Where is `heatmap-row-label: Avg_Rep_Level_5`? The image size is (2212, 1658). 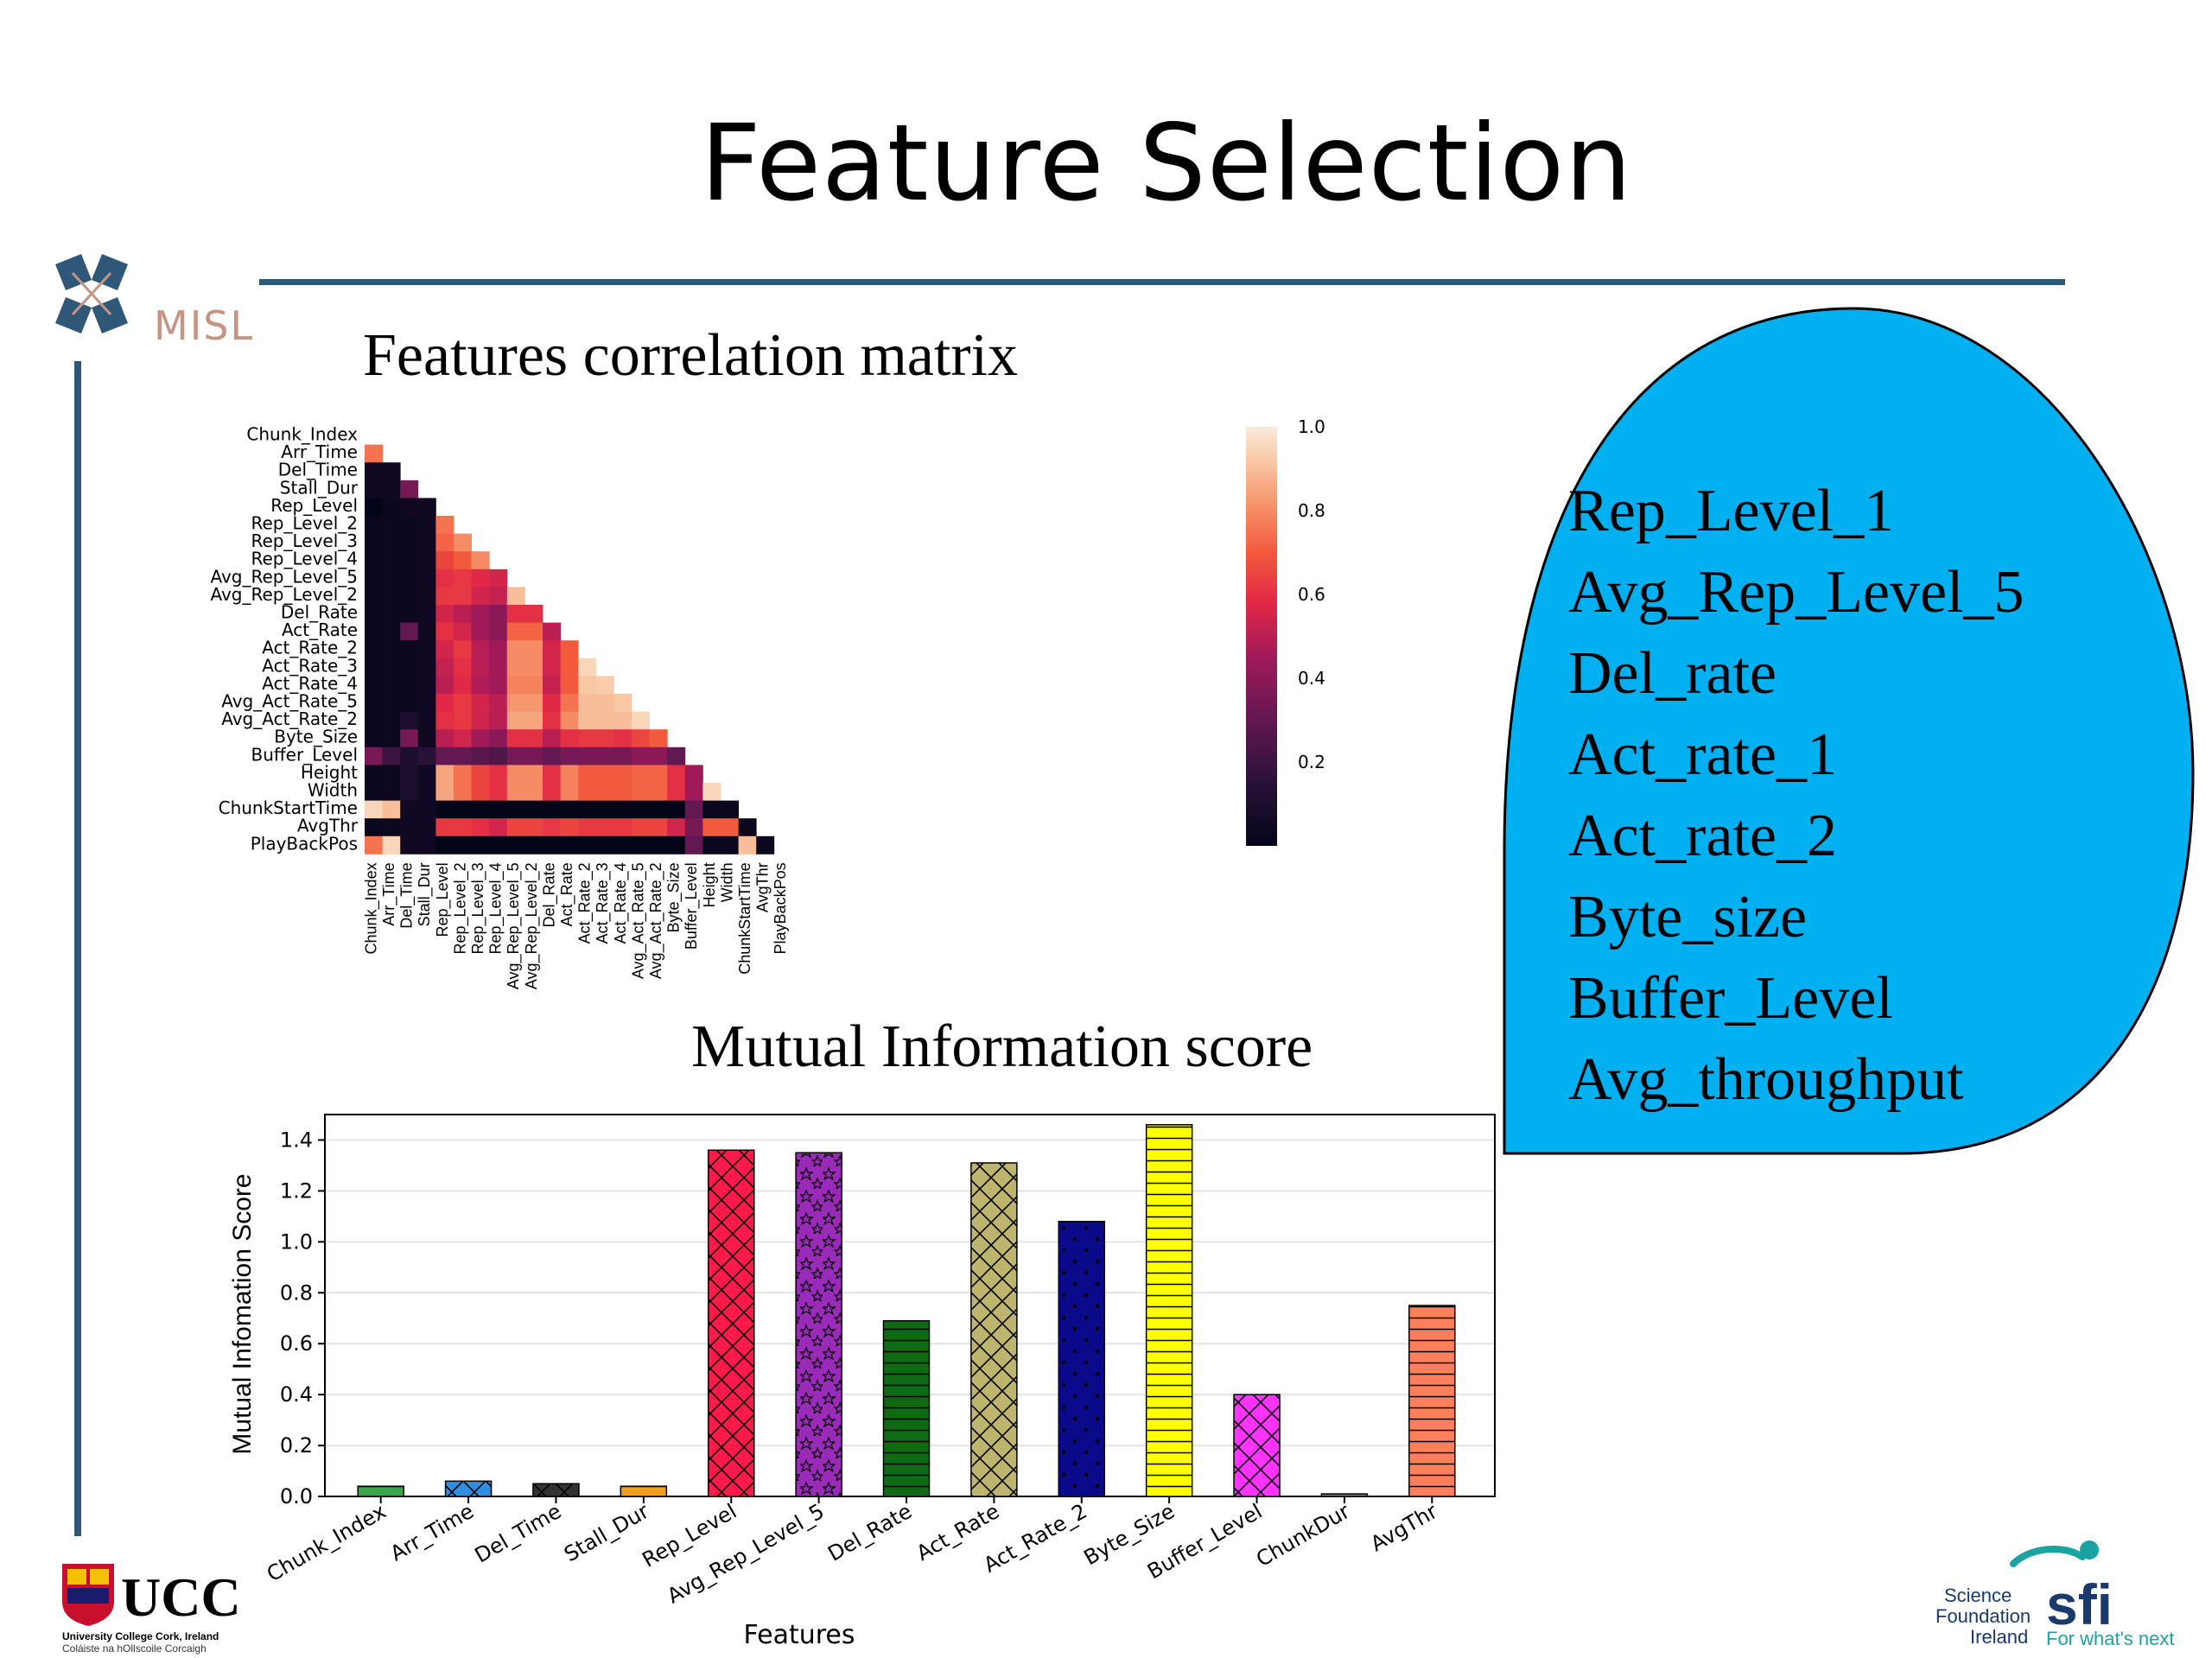 heatmap-row-label: Avg_Rep_Level_5 is located at coordinates (284, 576).